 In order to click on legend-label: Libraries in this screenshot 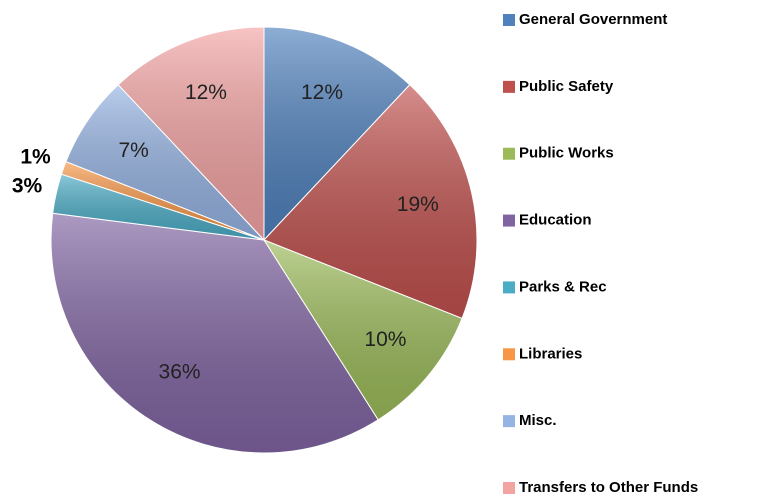, I will do `click(550, 353)`.